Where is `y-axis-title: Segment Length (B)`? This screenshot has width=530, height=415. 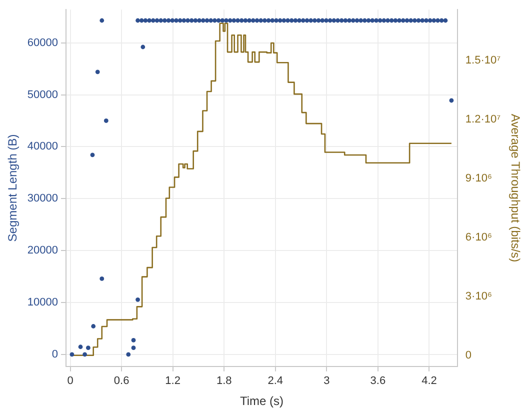 y-axis-title: Segment Length (B) is located at coordinates (13, 188).